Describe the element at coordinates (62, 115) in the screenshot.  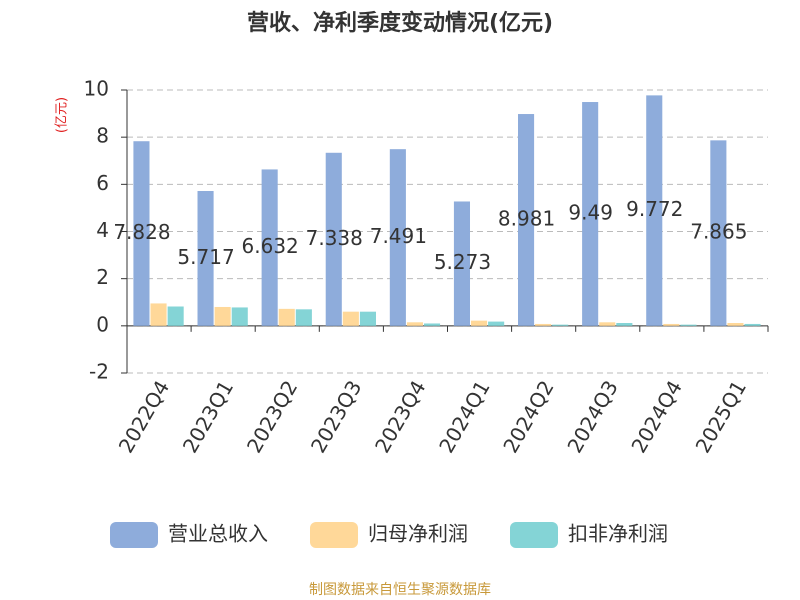
I see `y-axis-label: (亿元)` at that location.